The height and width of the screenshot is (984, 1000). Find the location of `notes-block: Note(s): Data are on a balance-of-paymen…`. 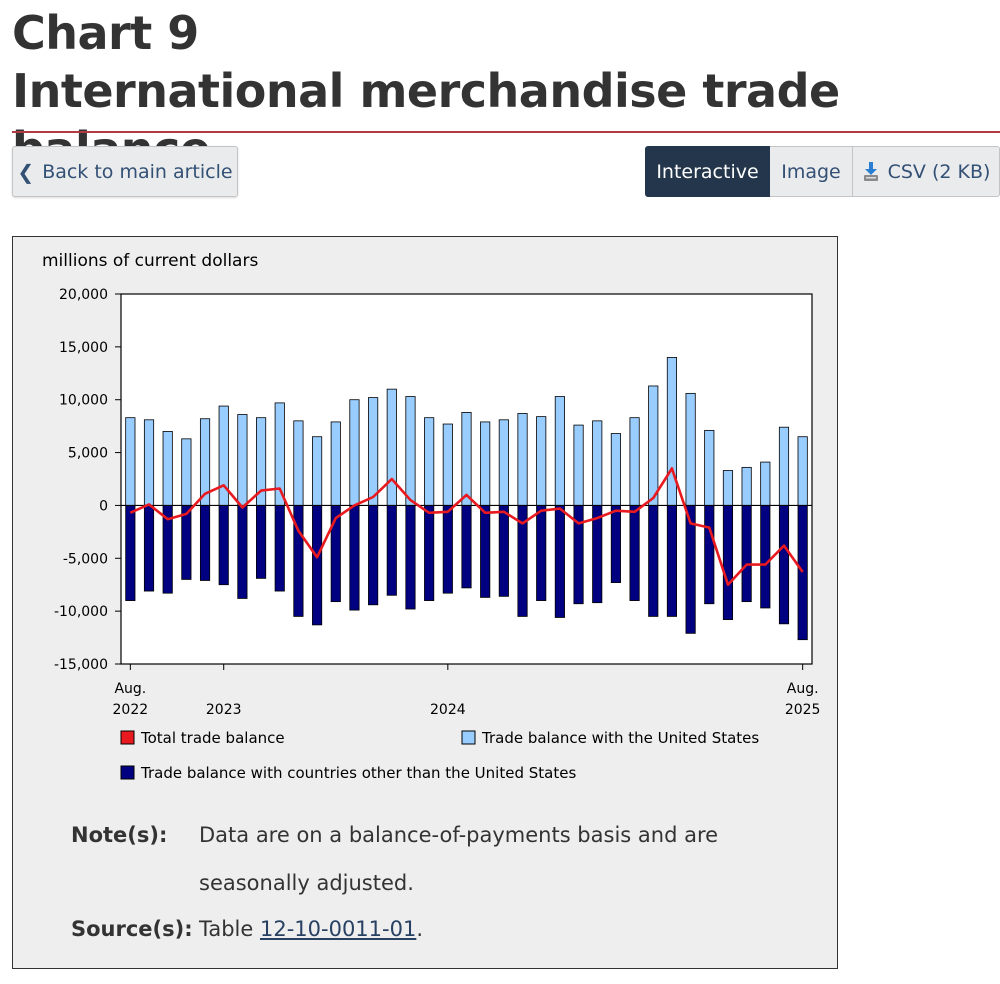

notes-block: Note(s): Data are on a balance-of-paymen… is located at coordinates (431, 882).